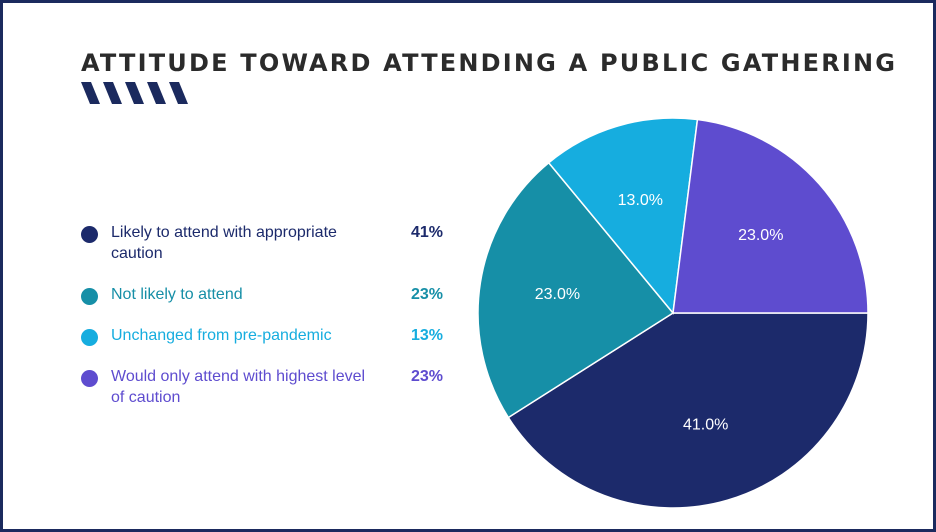 Image resolution: width=936 pixels, height=532 pixels. Describe the element at coordinates (177, 294) in the screenshot. I see `legend-label: Not likely to attend` at that location.